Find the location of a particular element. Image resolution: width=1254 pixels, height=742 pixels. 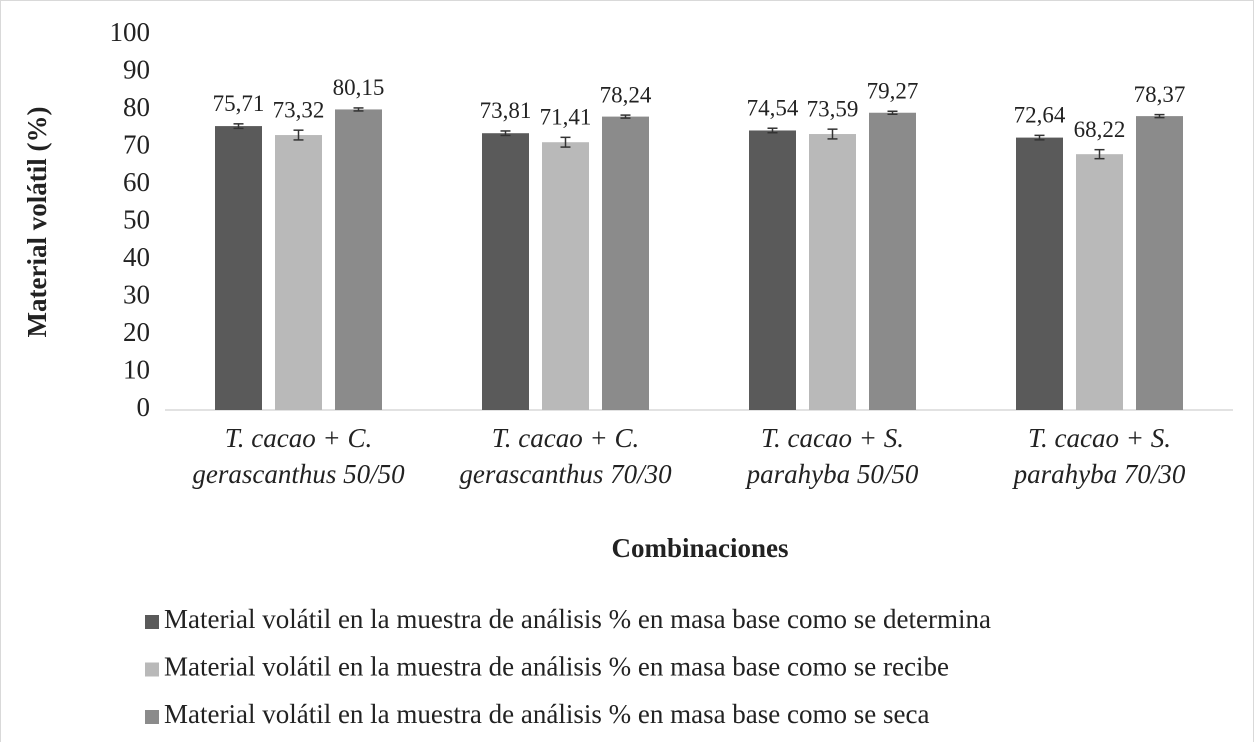

y-tick-label: 80 is located at coordinates (136, 107).